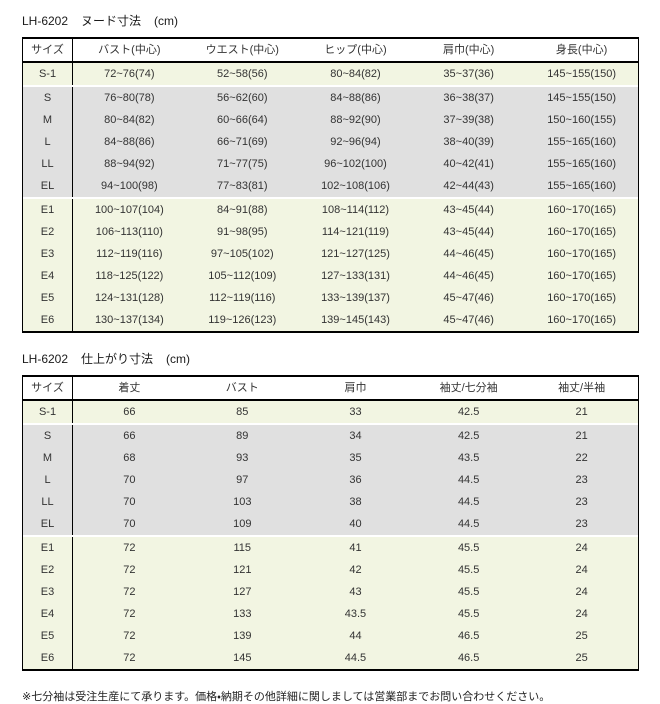  I want to click on value-cell: 38~40(39), so click(469, 142).